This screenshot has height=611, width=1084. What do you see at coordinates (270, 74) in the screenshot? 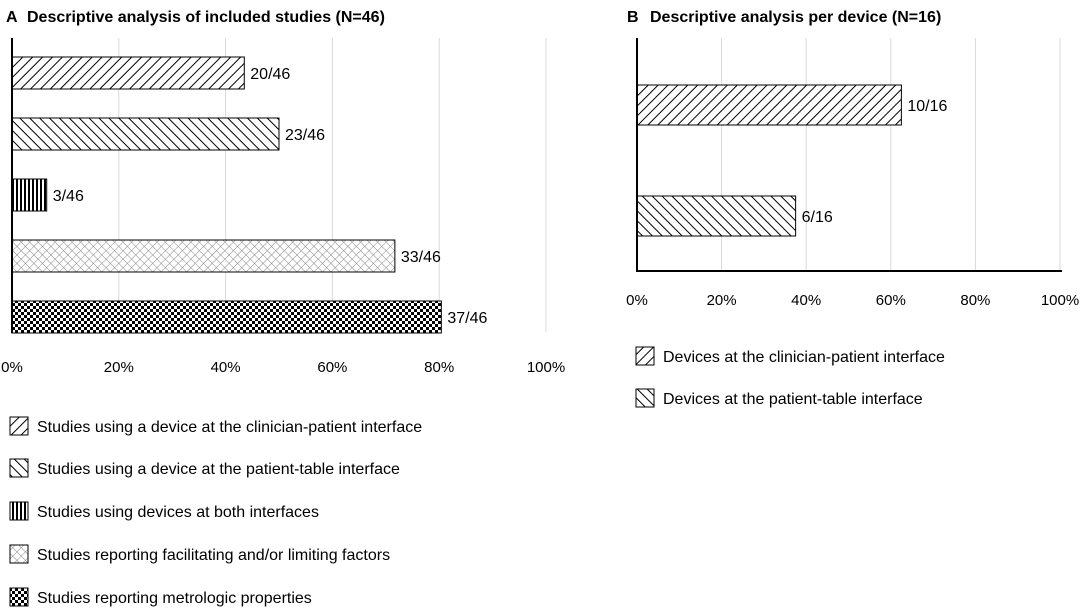
I see `bar-data-label: 20/46` at bounding box center [270, 74].